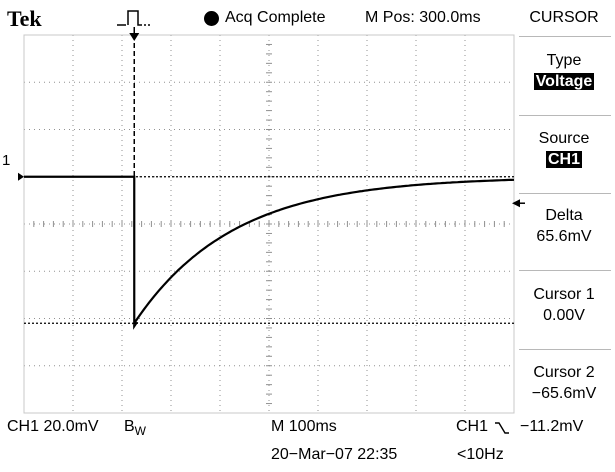  Describe the element at coordinates (21, 176) in the screenshot. I see `channel-1-arrow` at that location.